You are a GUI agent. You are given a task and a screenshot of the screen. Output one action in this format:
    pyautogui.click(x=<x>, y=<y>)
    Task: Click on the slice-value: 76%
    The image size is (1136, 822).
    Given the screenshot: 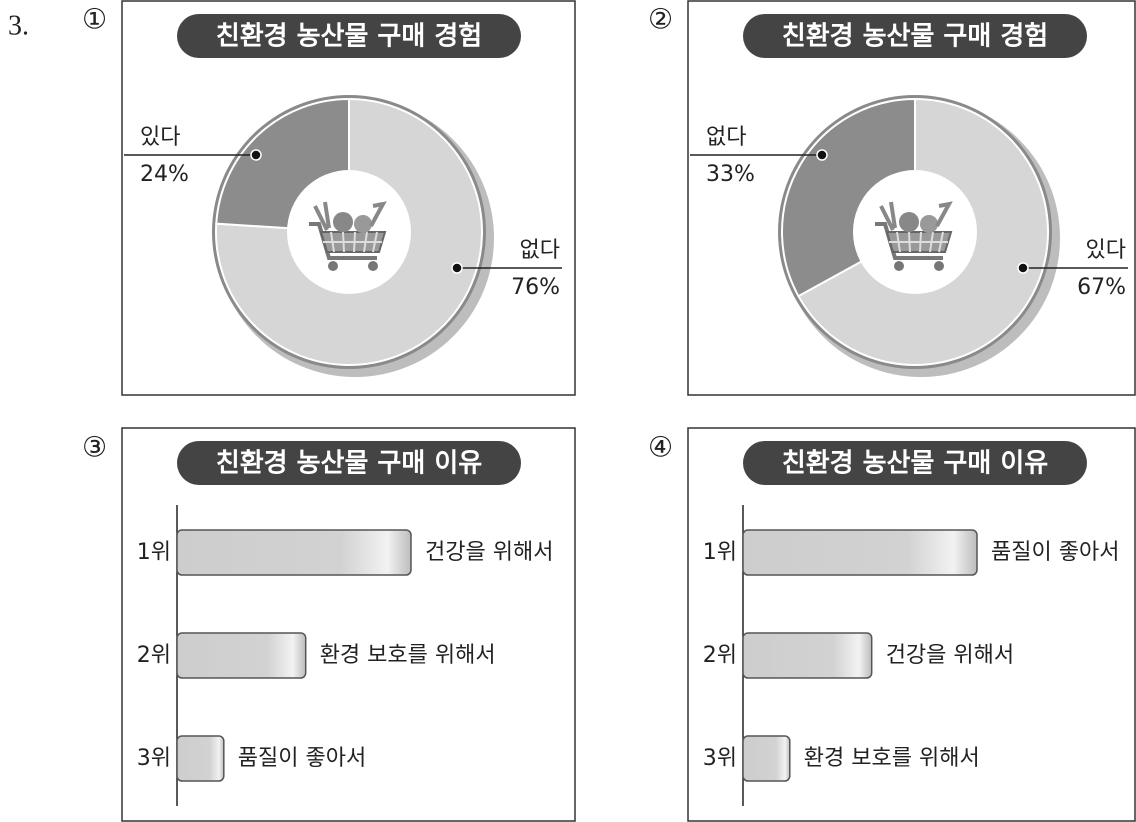 What is the action you would take?
    pyautogui.click(x=535, y=287)
    